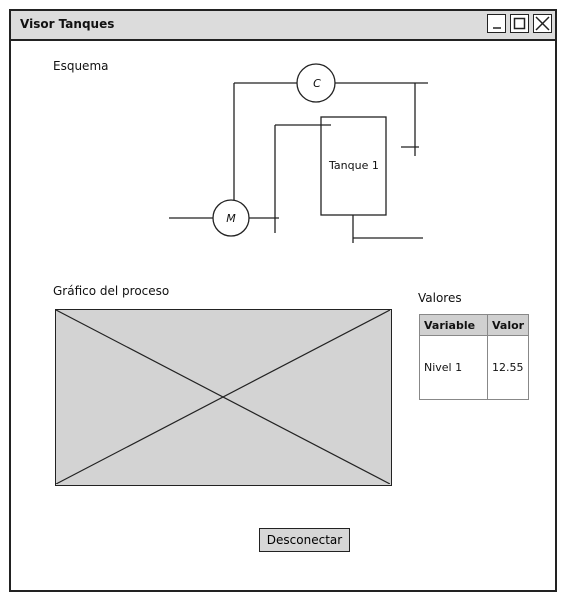  Describe the element at coordinates (453, 367) in the screenshot. I see `cell-variable: Nivel 1` at that location.